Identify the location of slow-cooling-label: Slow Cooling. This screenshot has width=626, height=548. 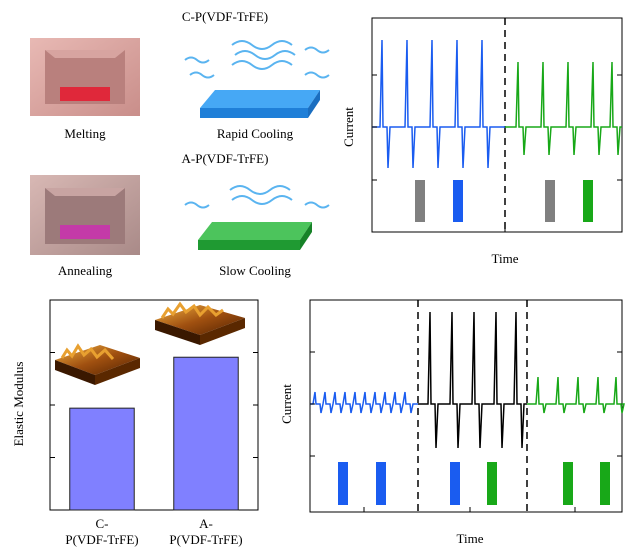
(255, 270).